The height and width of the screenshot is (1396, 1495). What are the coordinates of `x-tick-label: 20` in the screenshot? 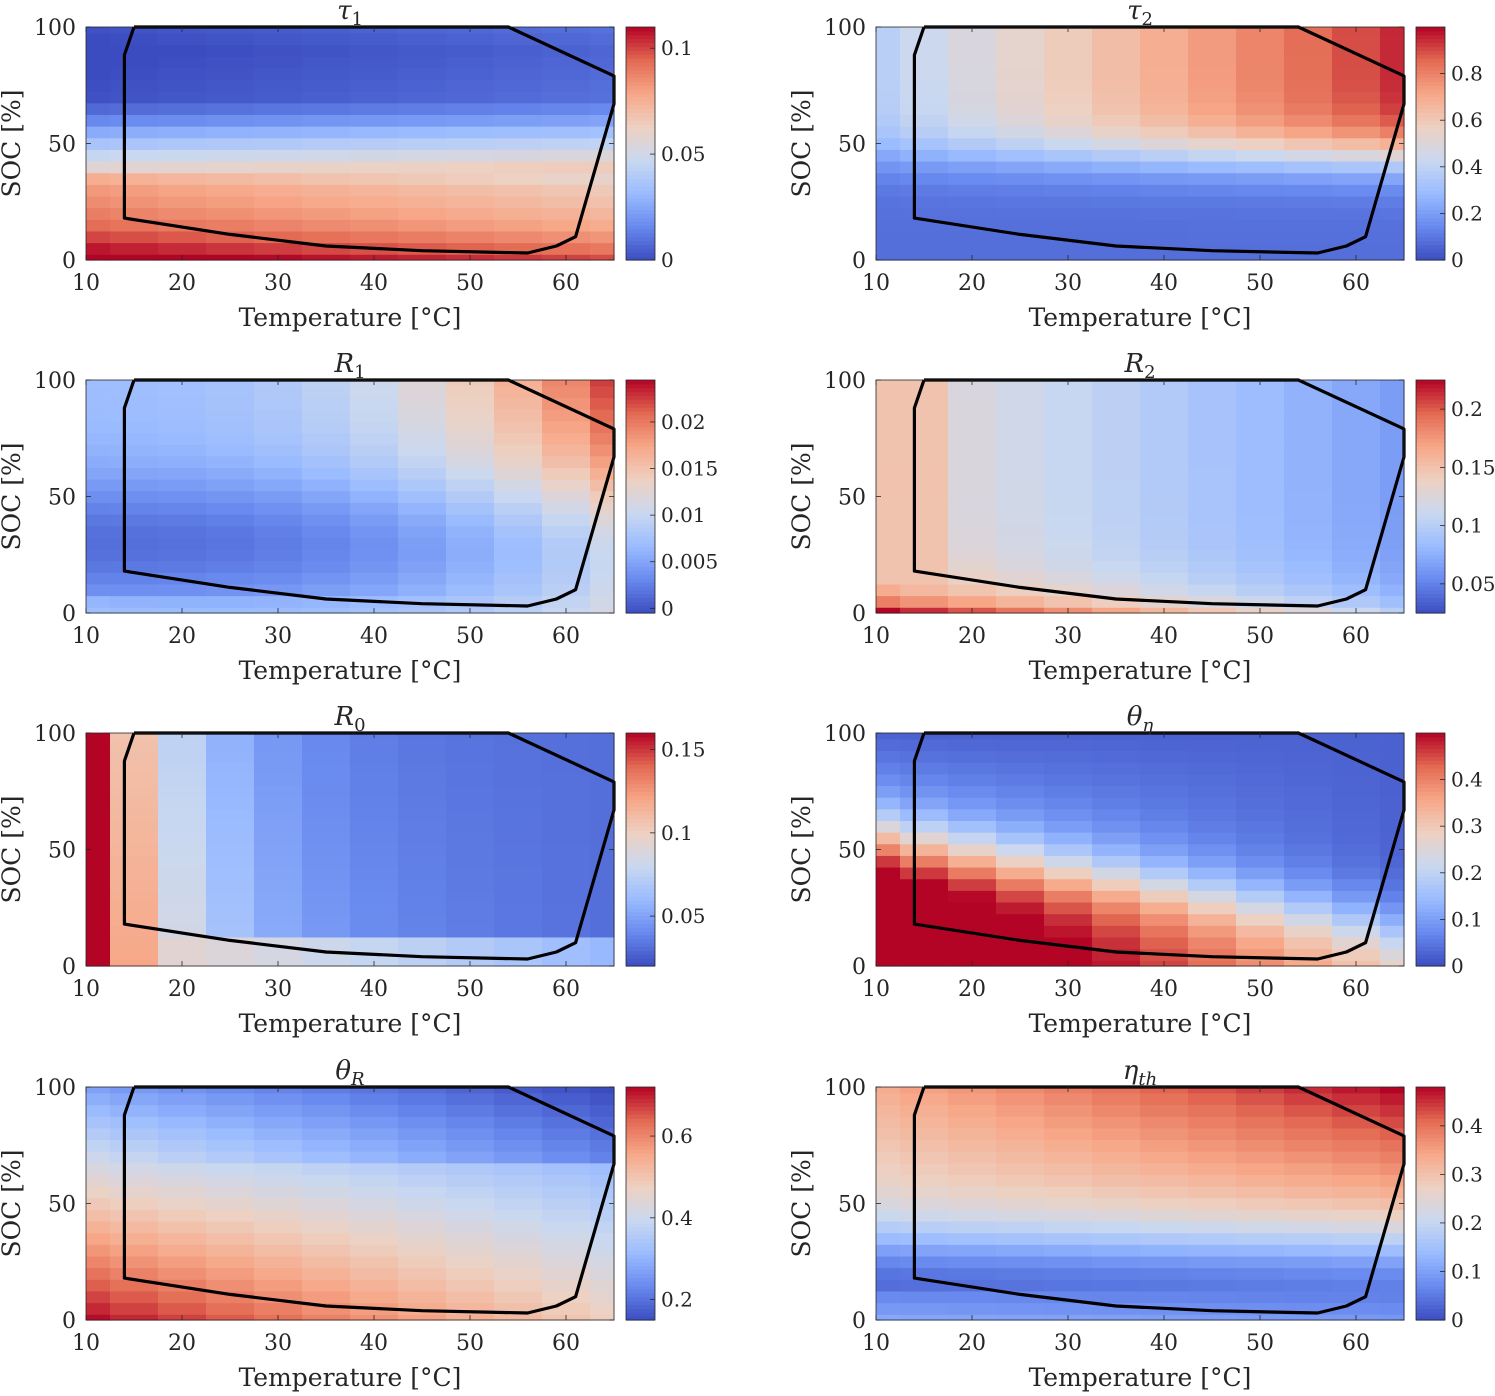 It's located at (972, 1343).